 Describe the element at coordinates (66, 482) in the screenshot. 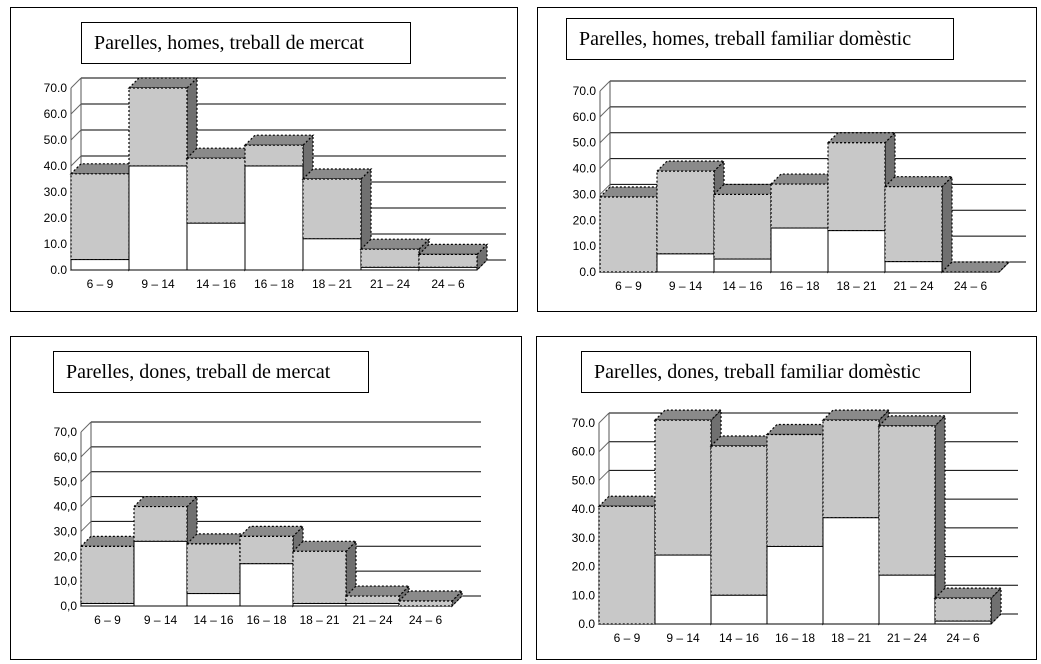

I see `y-tick-label: 50,0` at that location.